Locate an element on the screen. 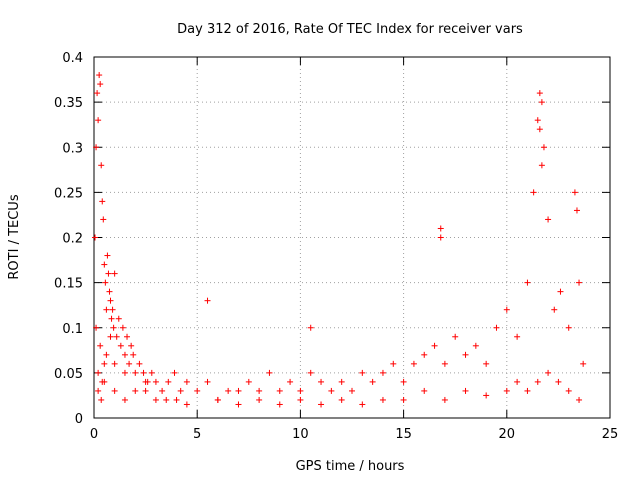  y-tick-label: 0.3 is located at coordinates (72, 148).